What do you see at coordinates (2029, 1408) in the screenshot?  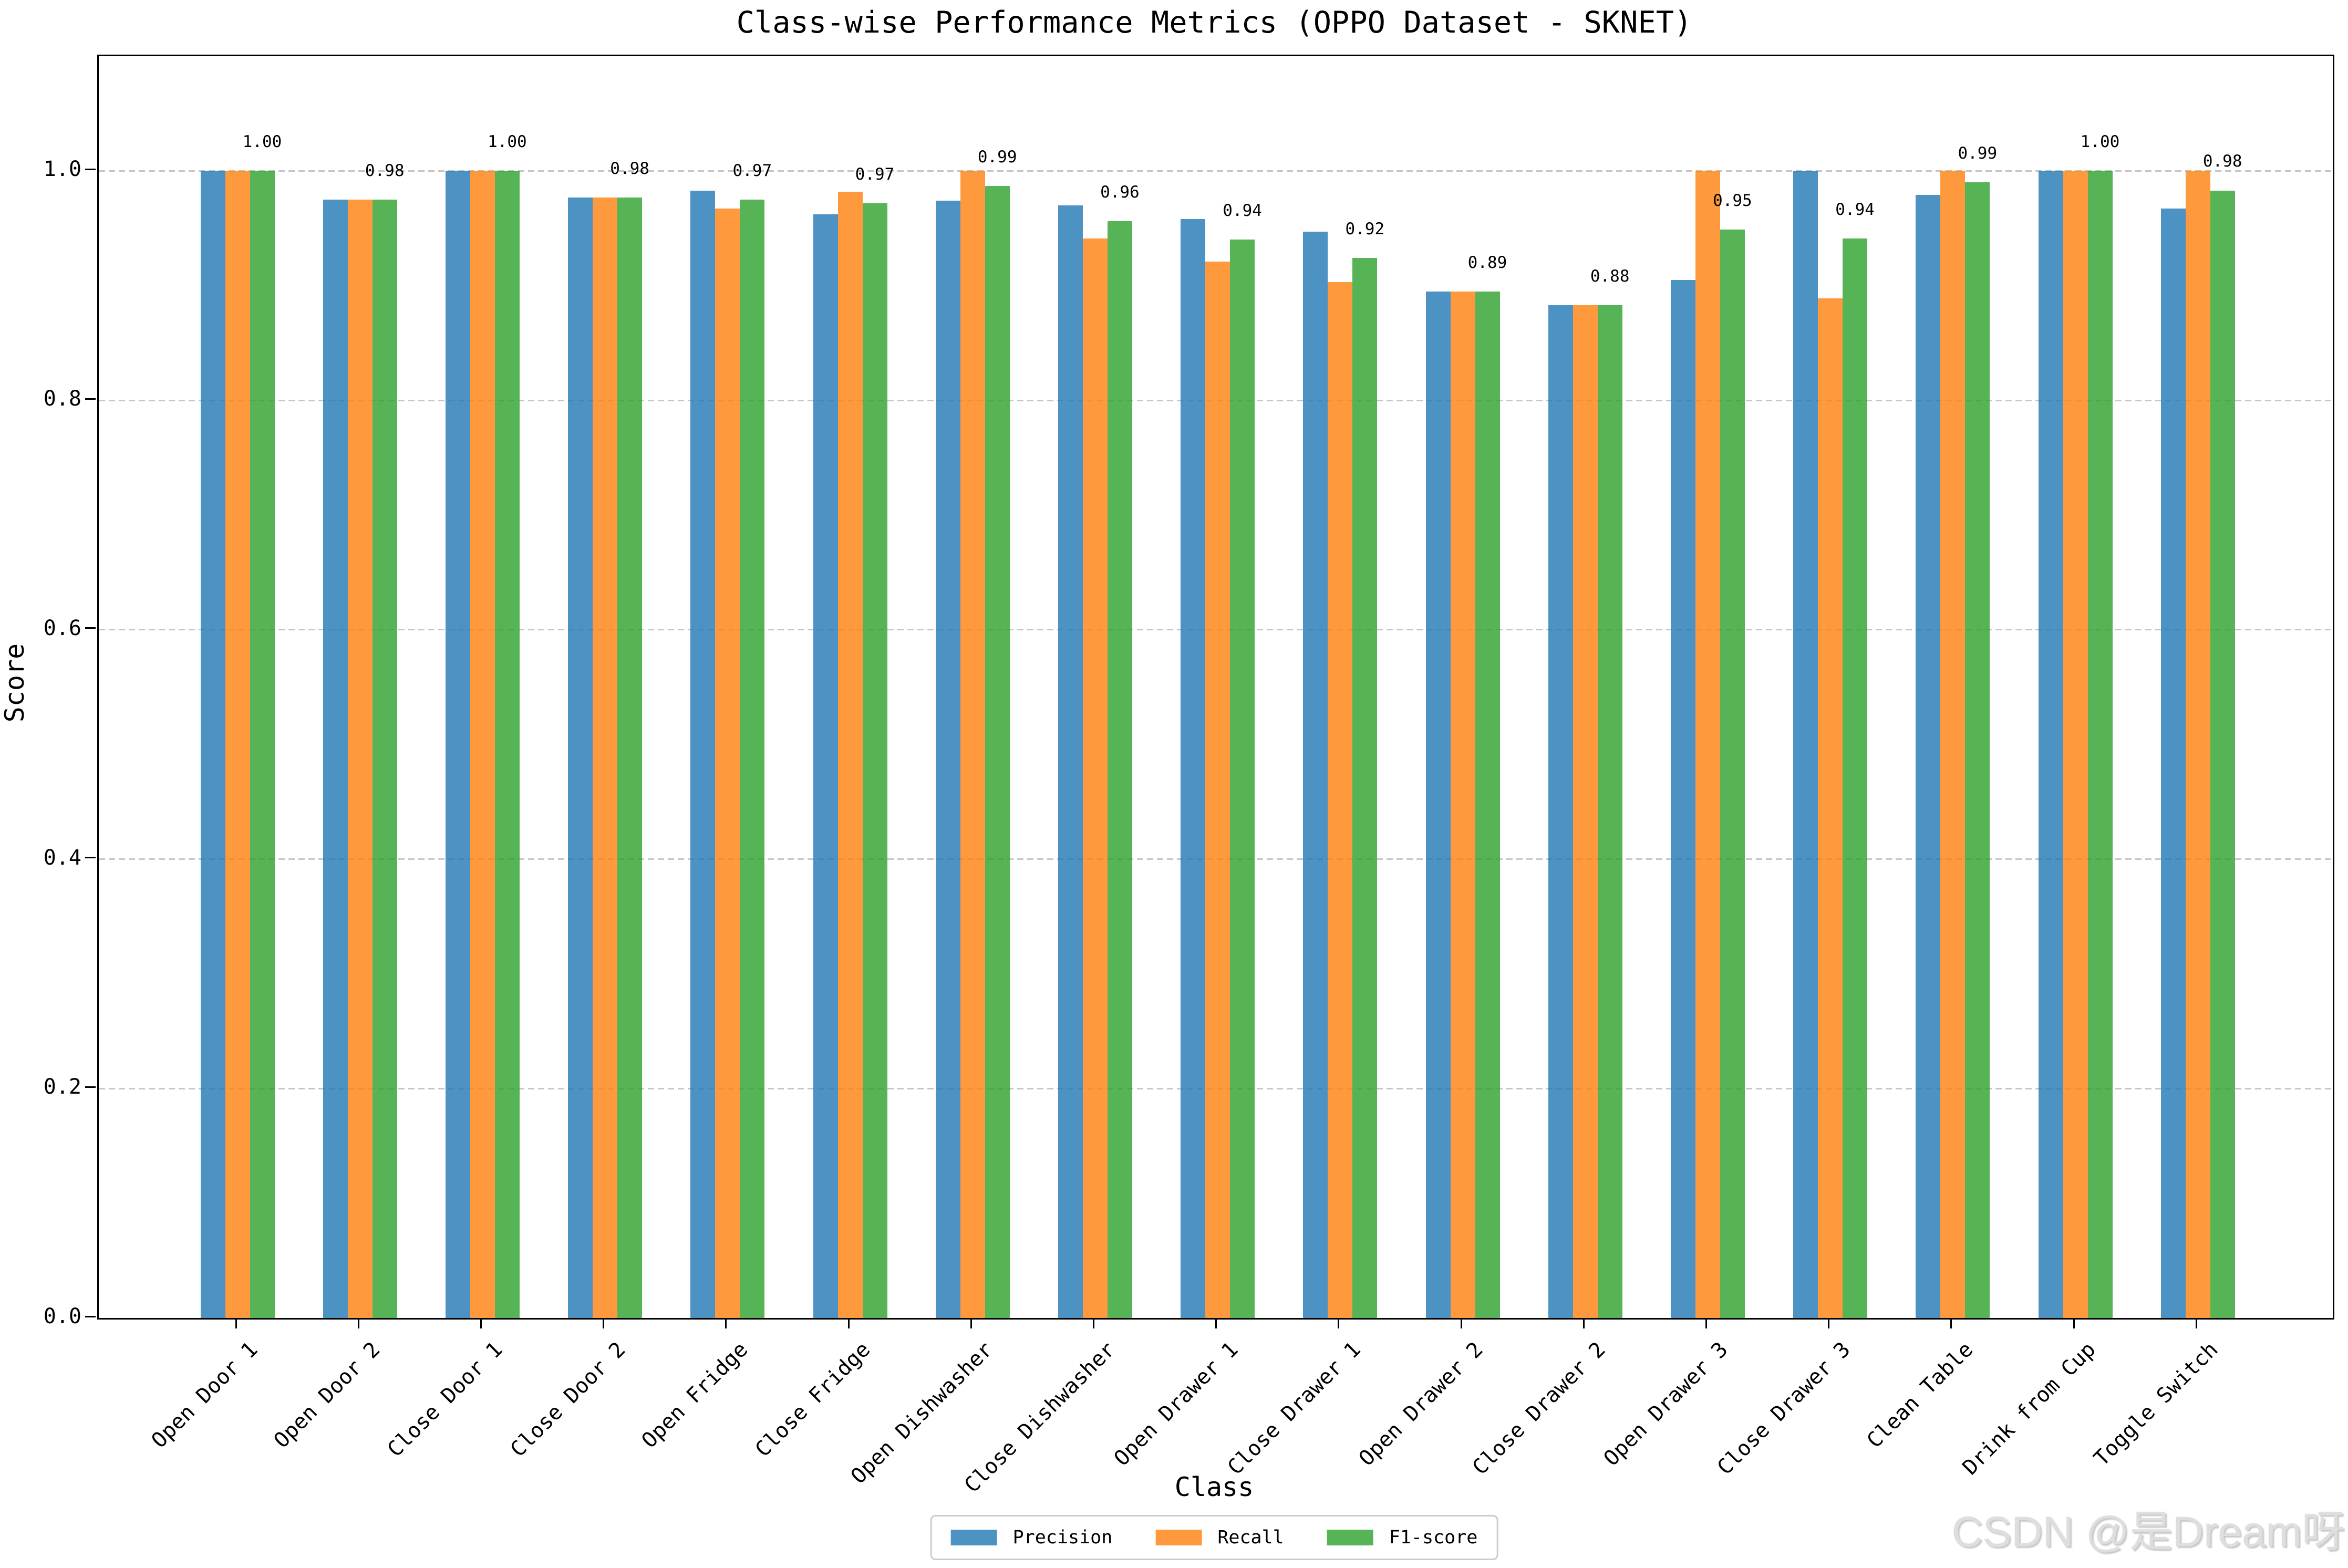 I see `x-tick-label-text: Drink from Cup` at bounding box center [2029, 1408].